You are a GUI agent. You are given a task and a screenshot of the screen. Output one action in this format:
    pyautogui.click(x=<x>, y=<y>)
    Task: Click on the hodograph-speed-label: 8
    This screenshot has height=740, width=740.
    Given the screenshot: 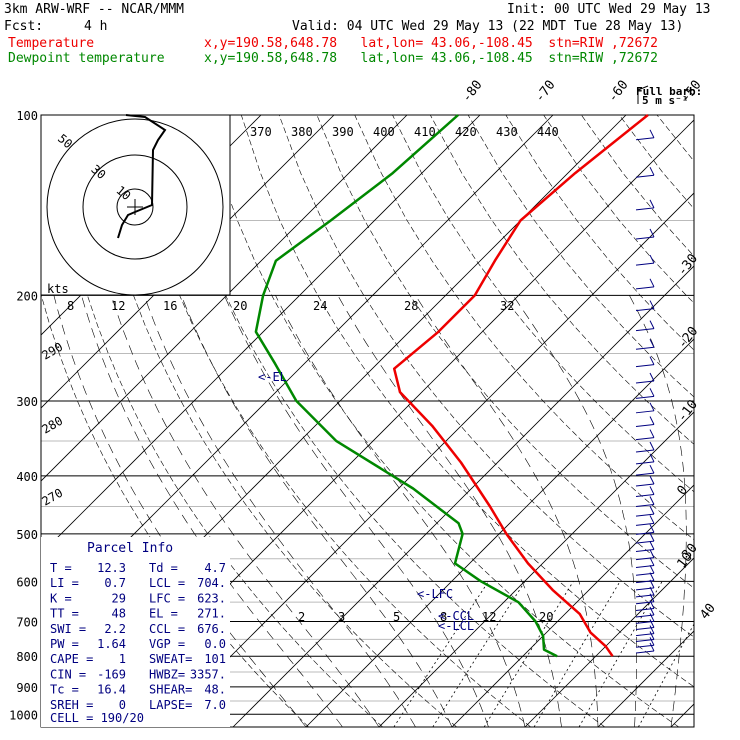 What is the action you would take?
    pyautogui.click(x=70, y=306)
    